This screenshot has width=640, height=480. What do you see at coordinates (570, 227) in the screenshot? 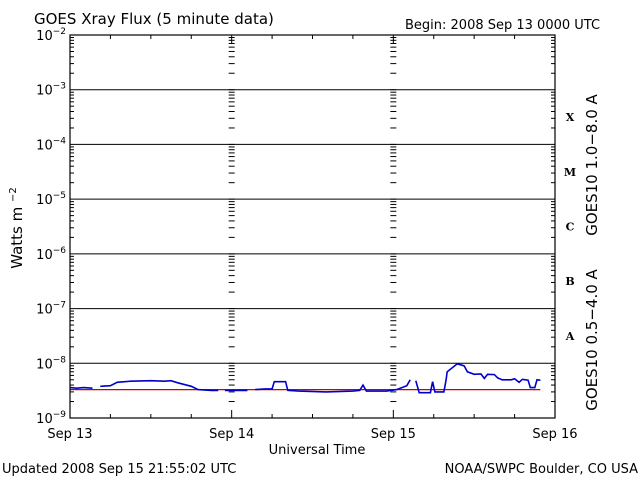
I see `flare-class-label: C` at bounding box center [570, 227].